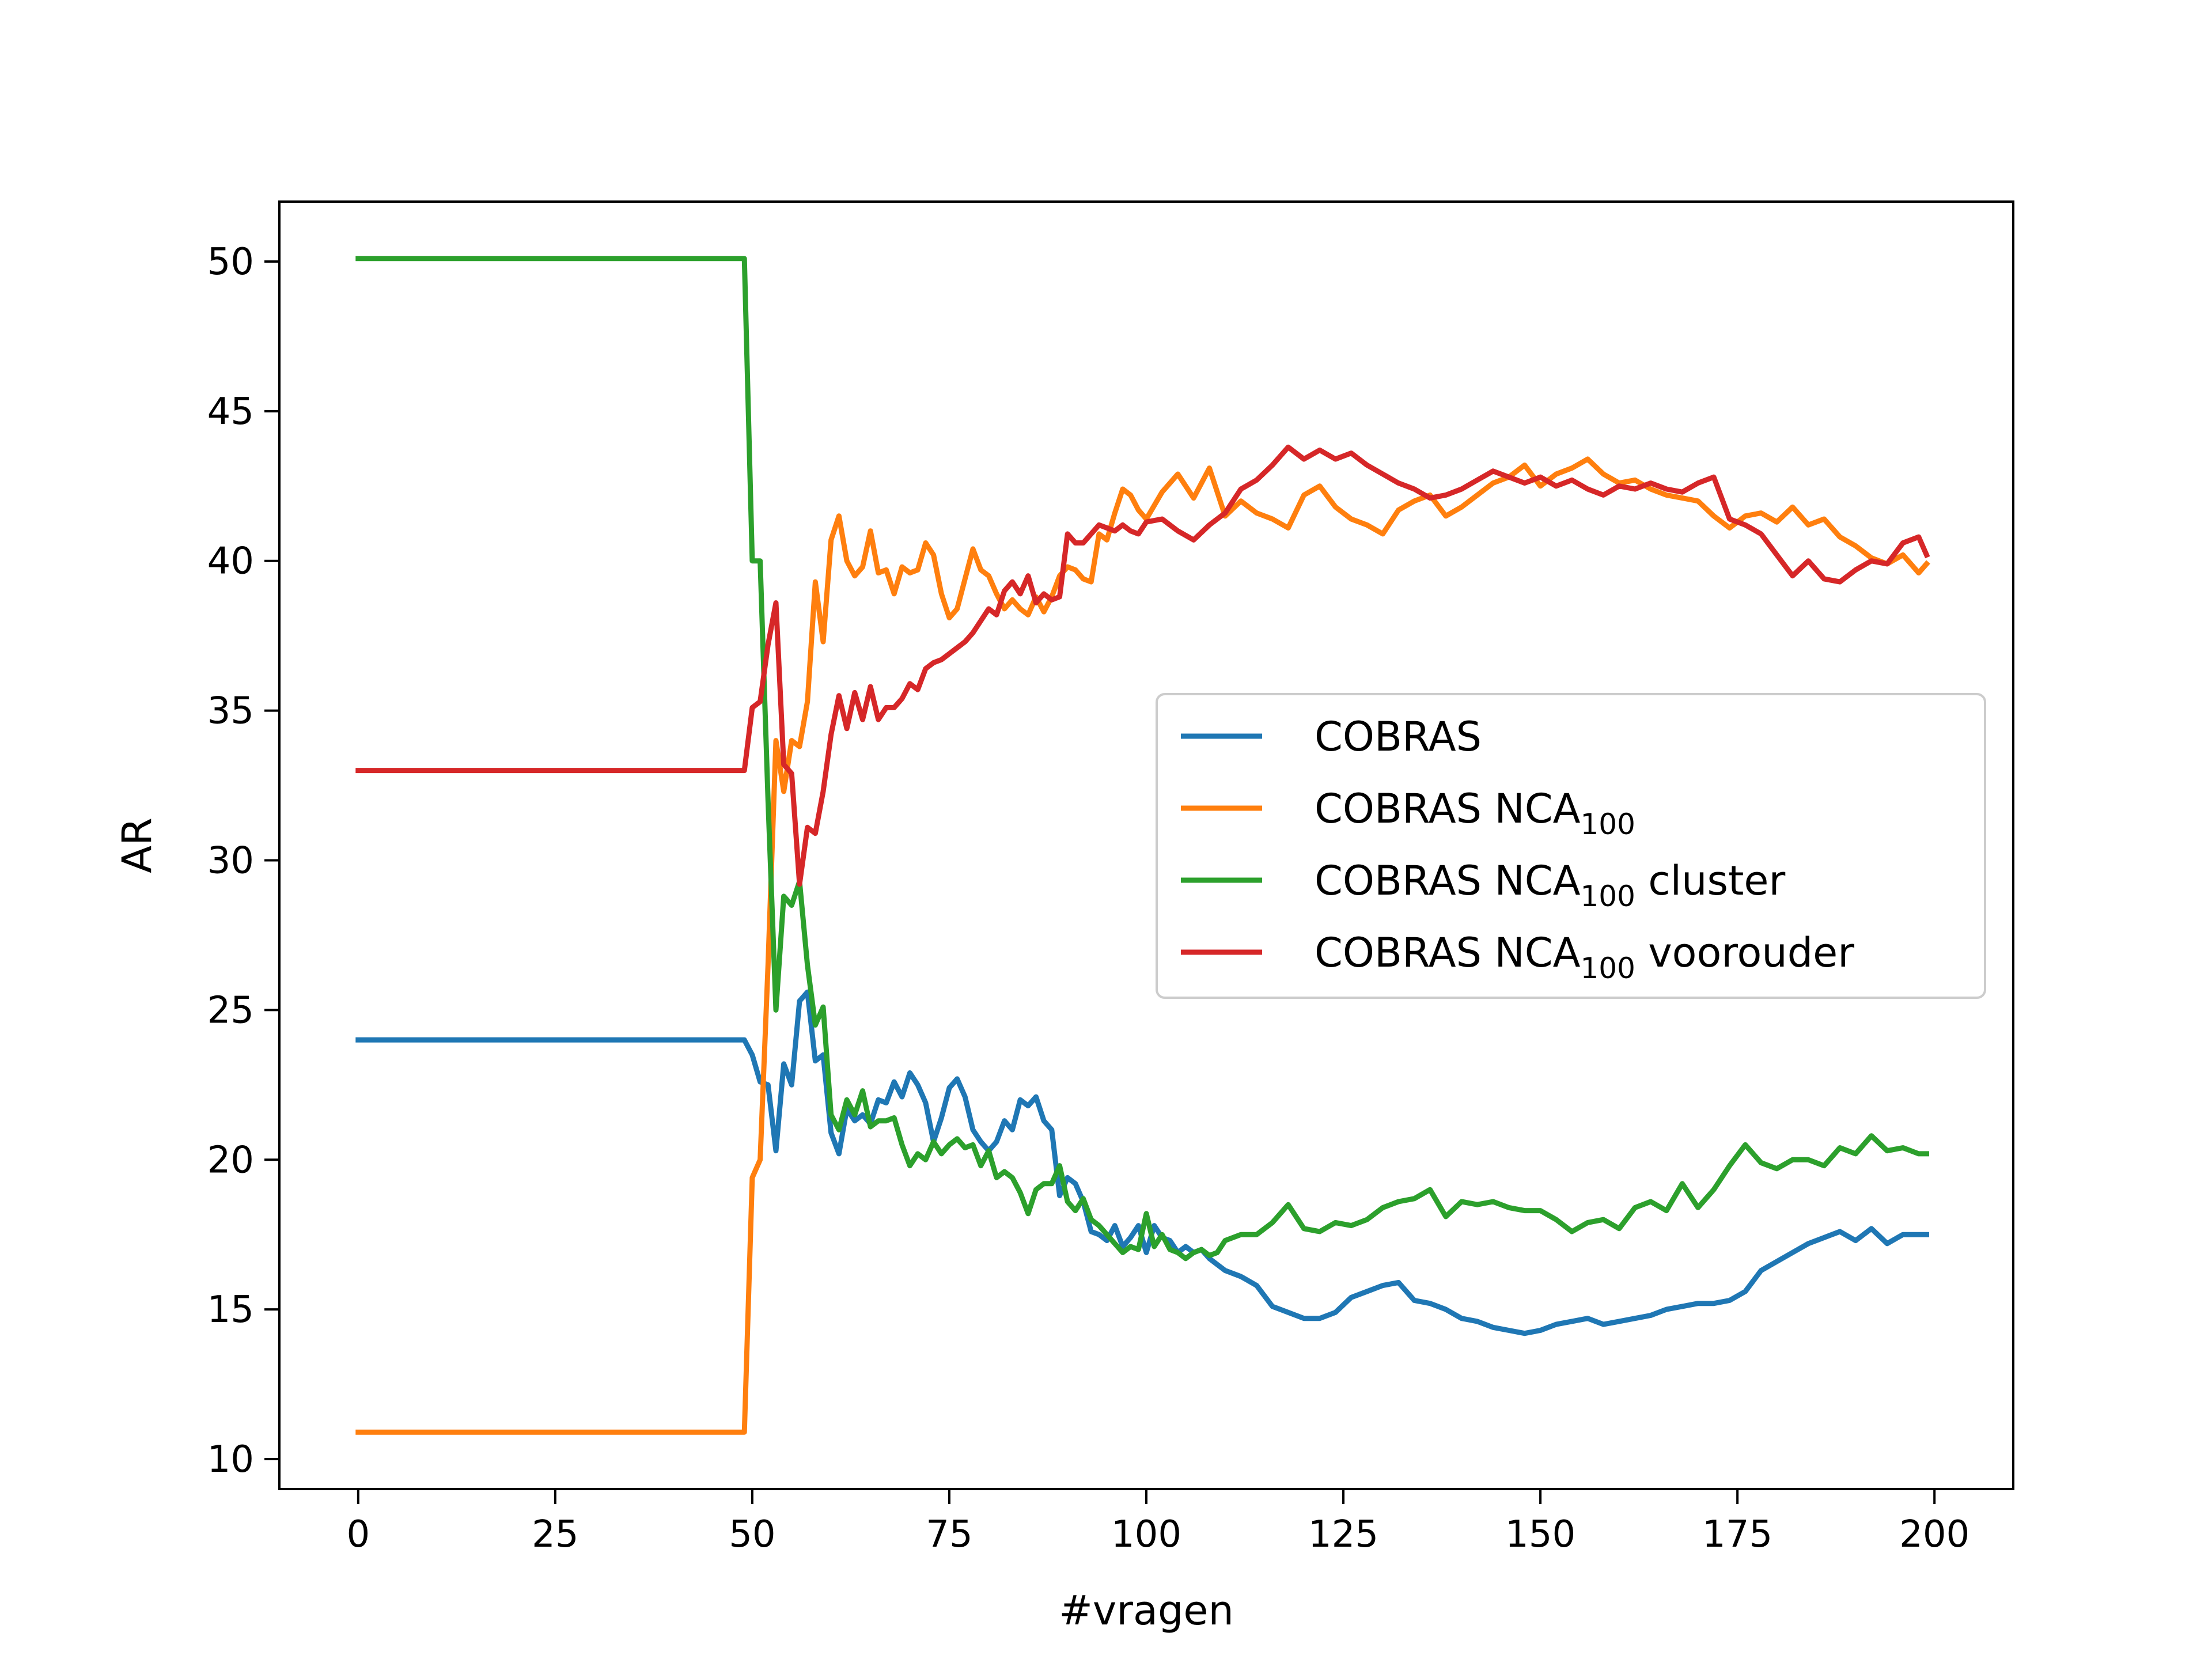  What do you see at coordinates (1744, 952) in the screenshot?
I see `legend-label-suffix: voorouder` at bounding box center [1744, 952].